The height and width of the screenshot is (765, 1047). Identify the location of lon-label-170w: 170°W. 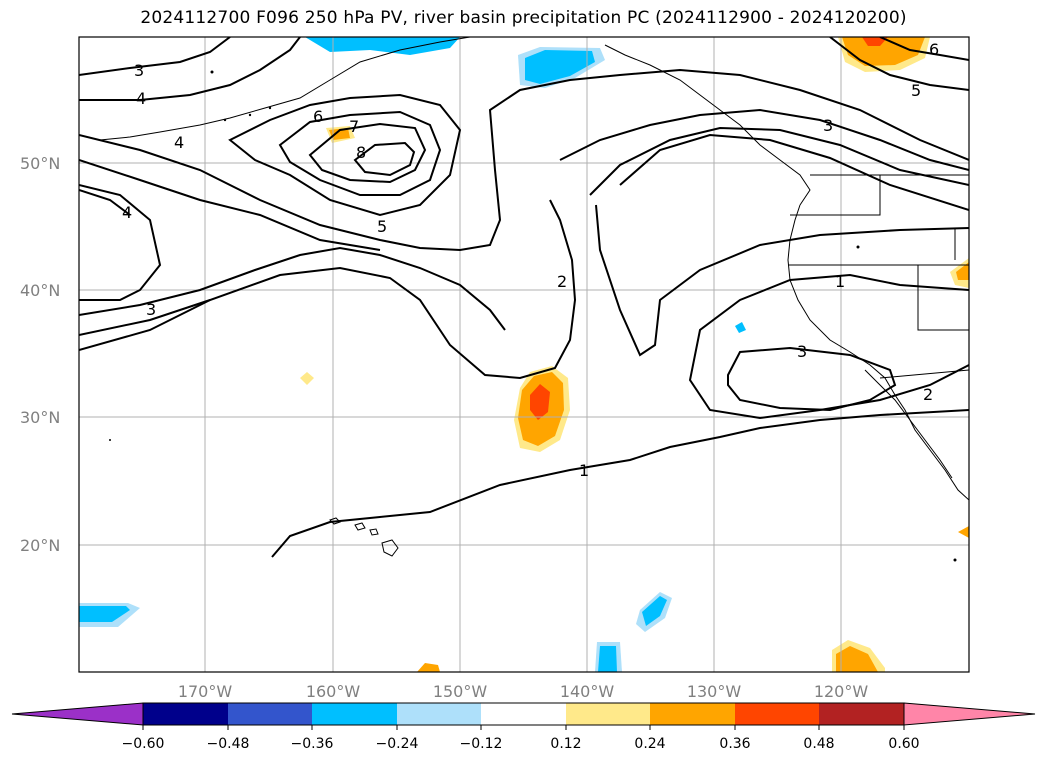
(205, 691).